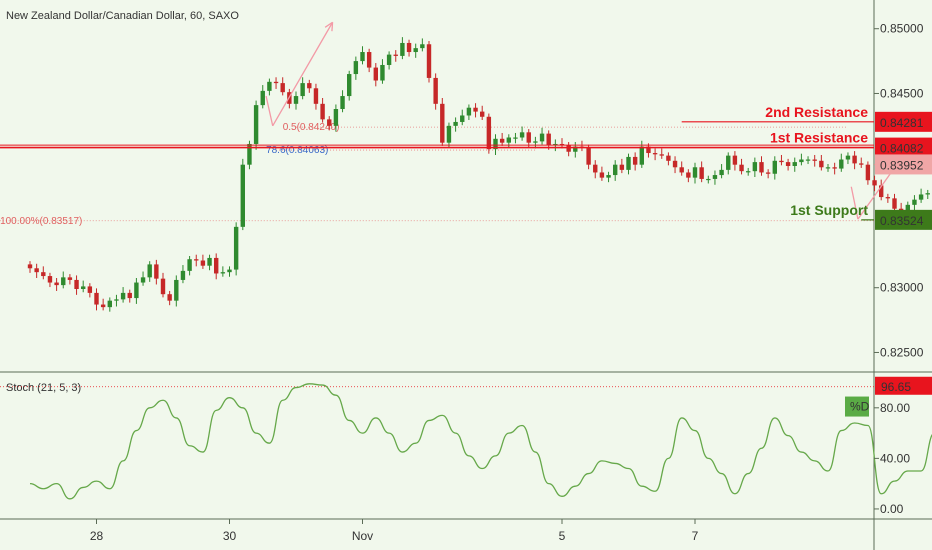 Image resolution: width=932 pixels, height=550 pixels. What do you see at coordinates (902, 29) in the screenshot?
I see `price-tick-label: 0.85000` at bounding box center [902, 29].